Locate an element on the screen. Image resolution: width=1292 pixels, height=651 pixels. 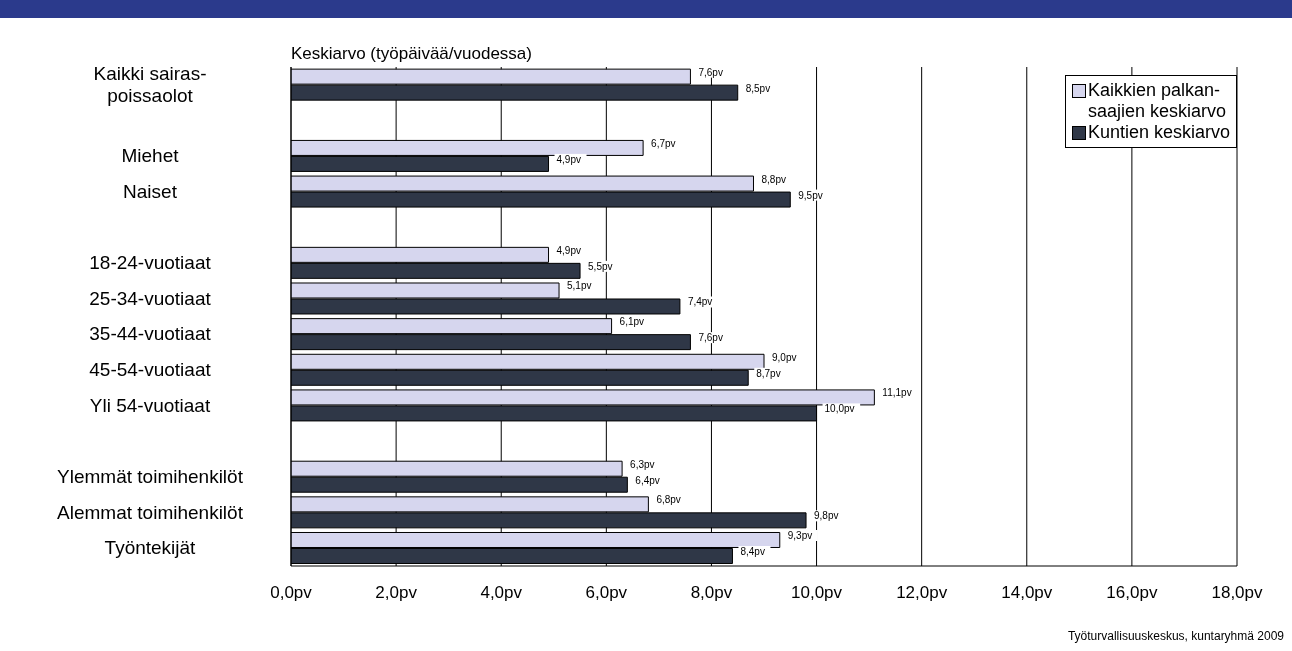
data-label: 5,5pv is located at coordinates (600, 266).